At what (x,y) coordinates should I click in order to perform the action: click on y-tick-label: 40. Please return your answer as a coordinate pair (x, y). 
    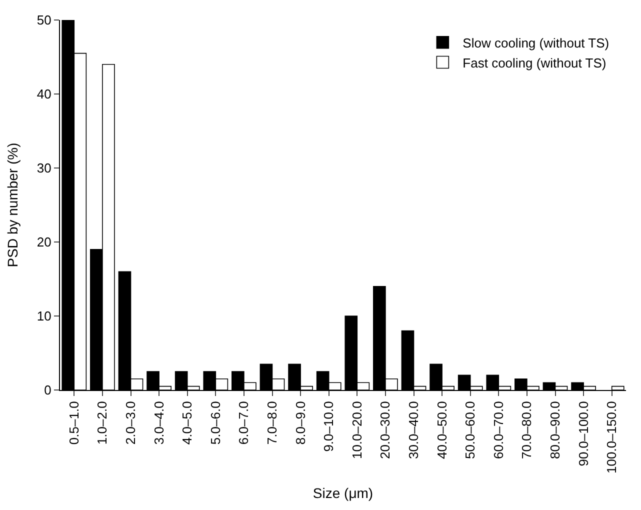
    Looking at the image, I should click on (44, 94).